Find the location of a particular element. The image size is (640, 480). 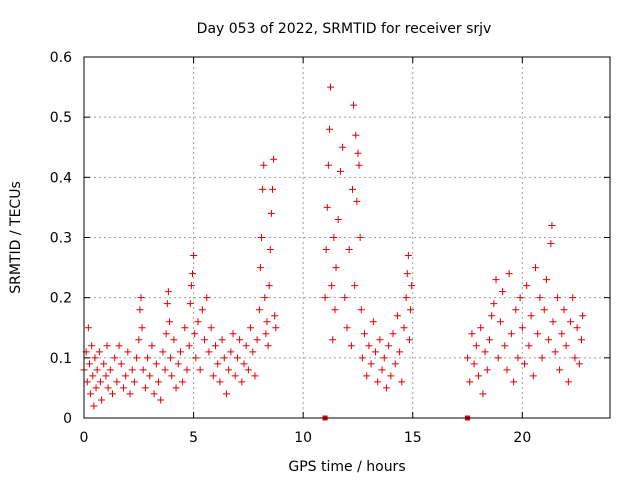

y-tick-label: 0 is located at coordinates (67, 419).